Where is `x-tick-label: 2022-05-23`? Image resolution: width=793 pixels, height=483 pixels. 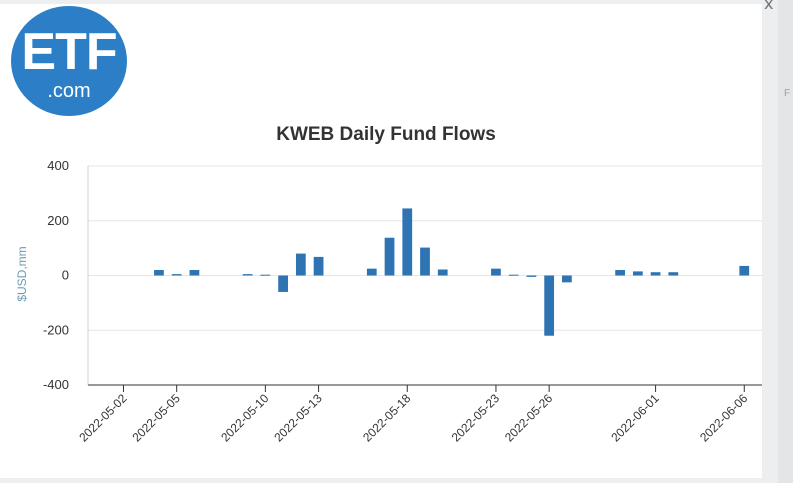 x-tick-label: 2022-05-23 is located at coordinates (476, 418).